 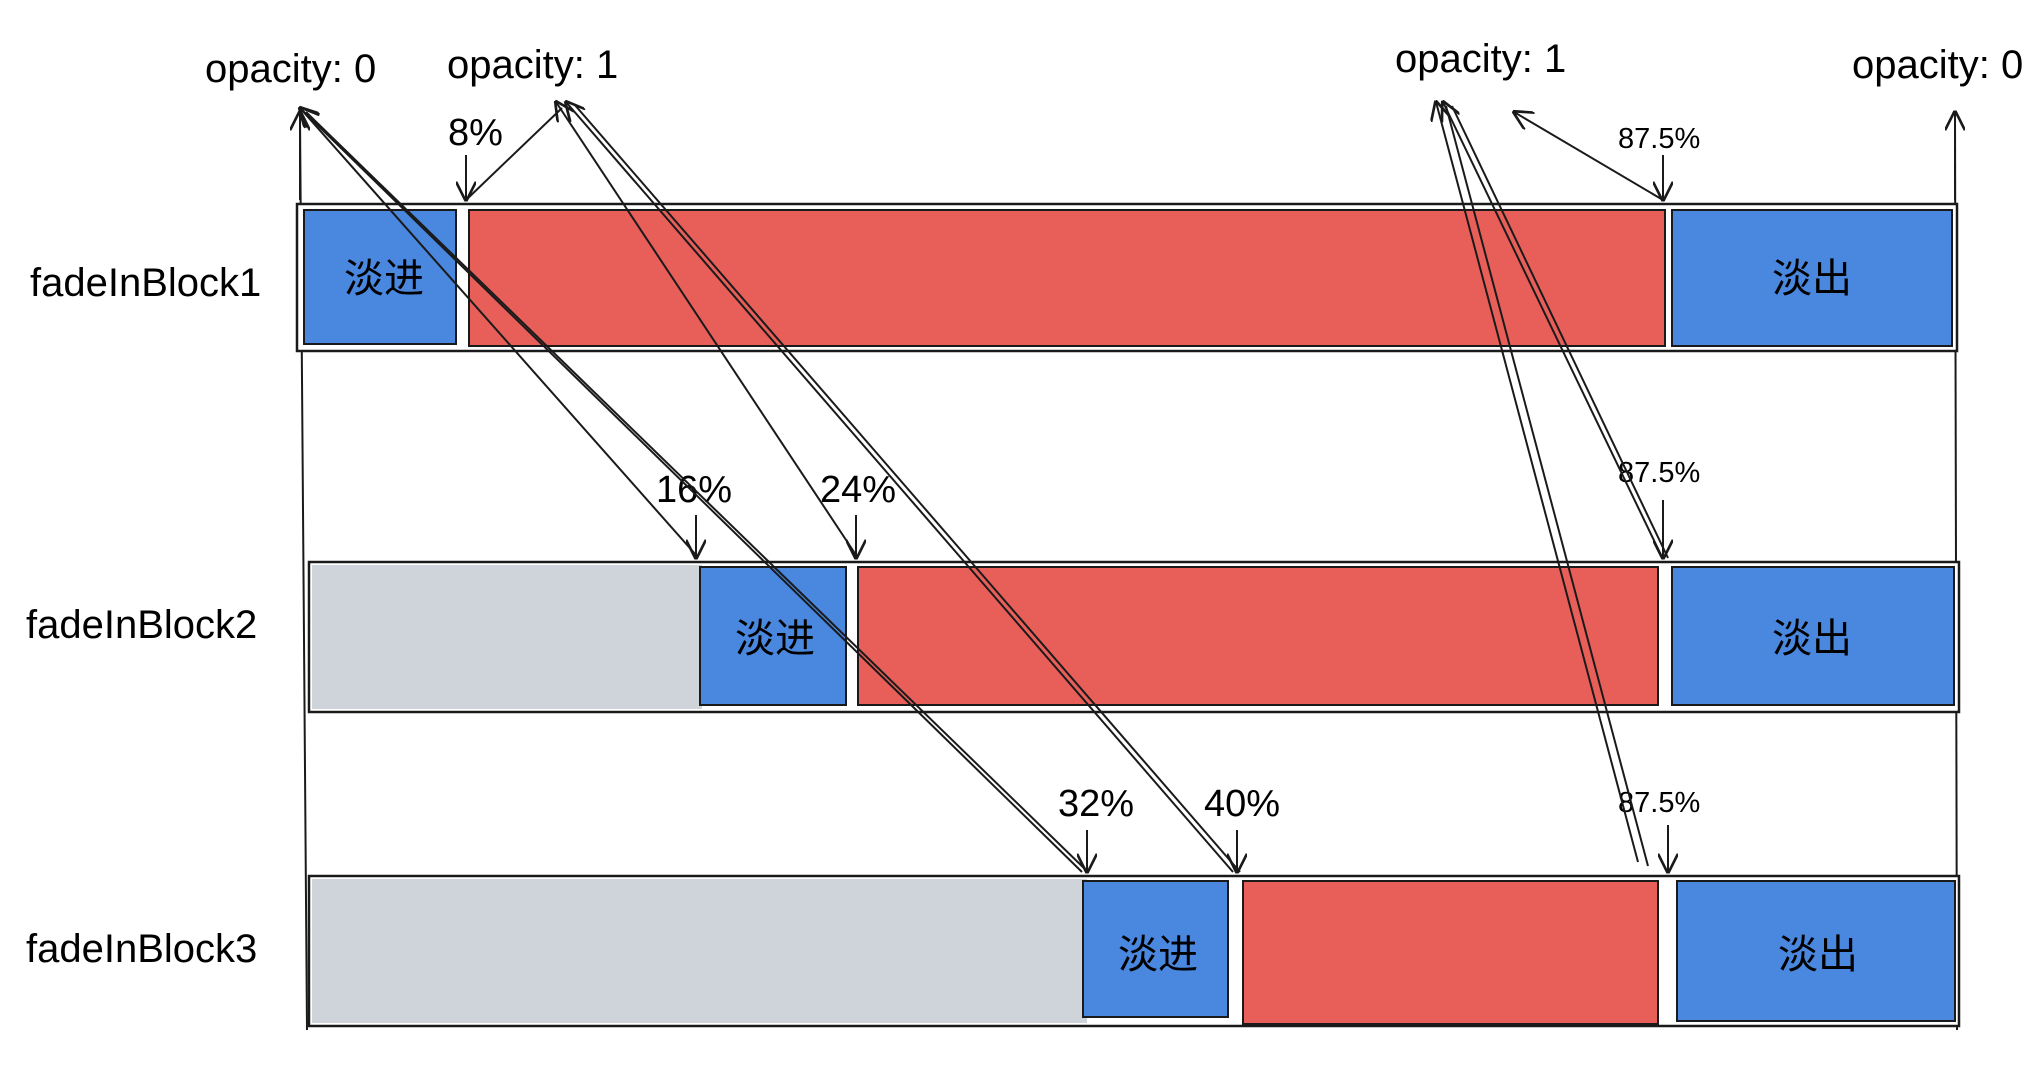 I want to click on row-2-bar: 淡进 淡出, so click(x=1134, y=637).